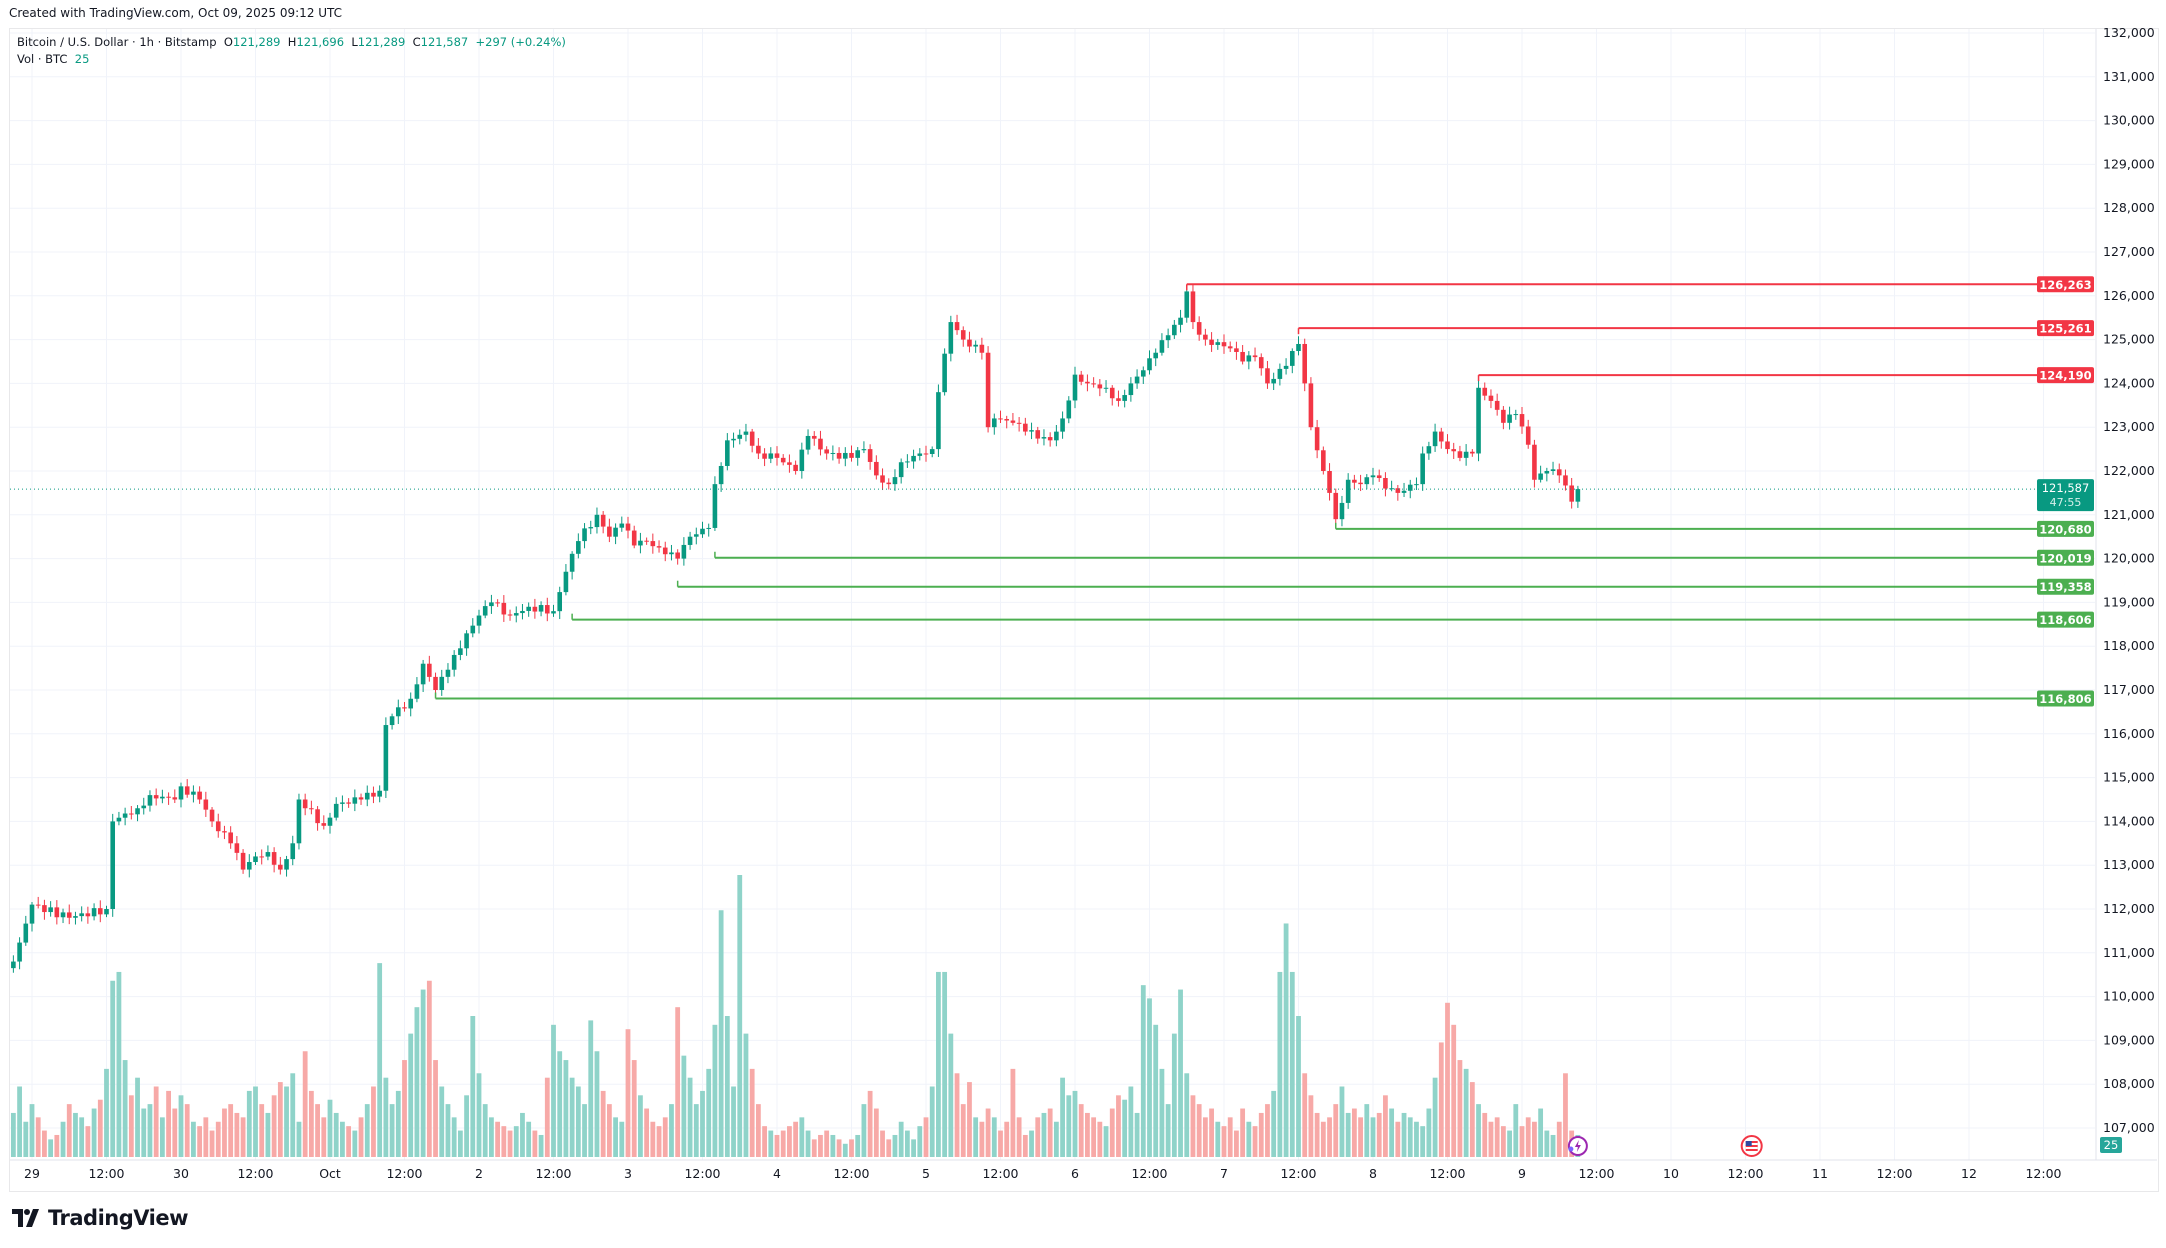 This screenshot has height=1248, width=2166. I want to click on time-tick-label: 12:00, so click(1894, 1173).